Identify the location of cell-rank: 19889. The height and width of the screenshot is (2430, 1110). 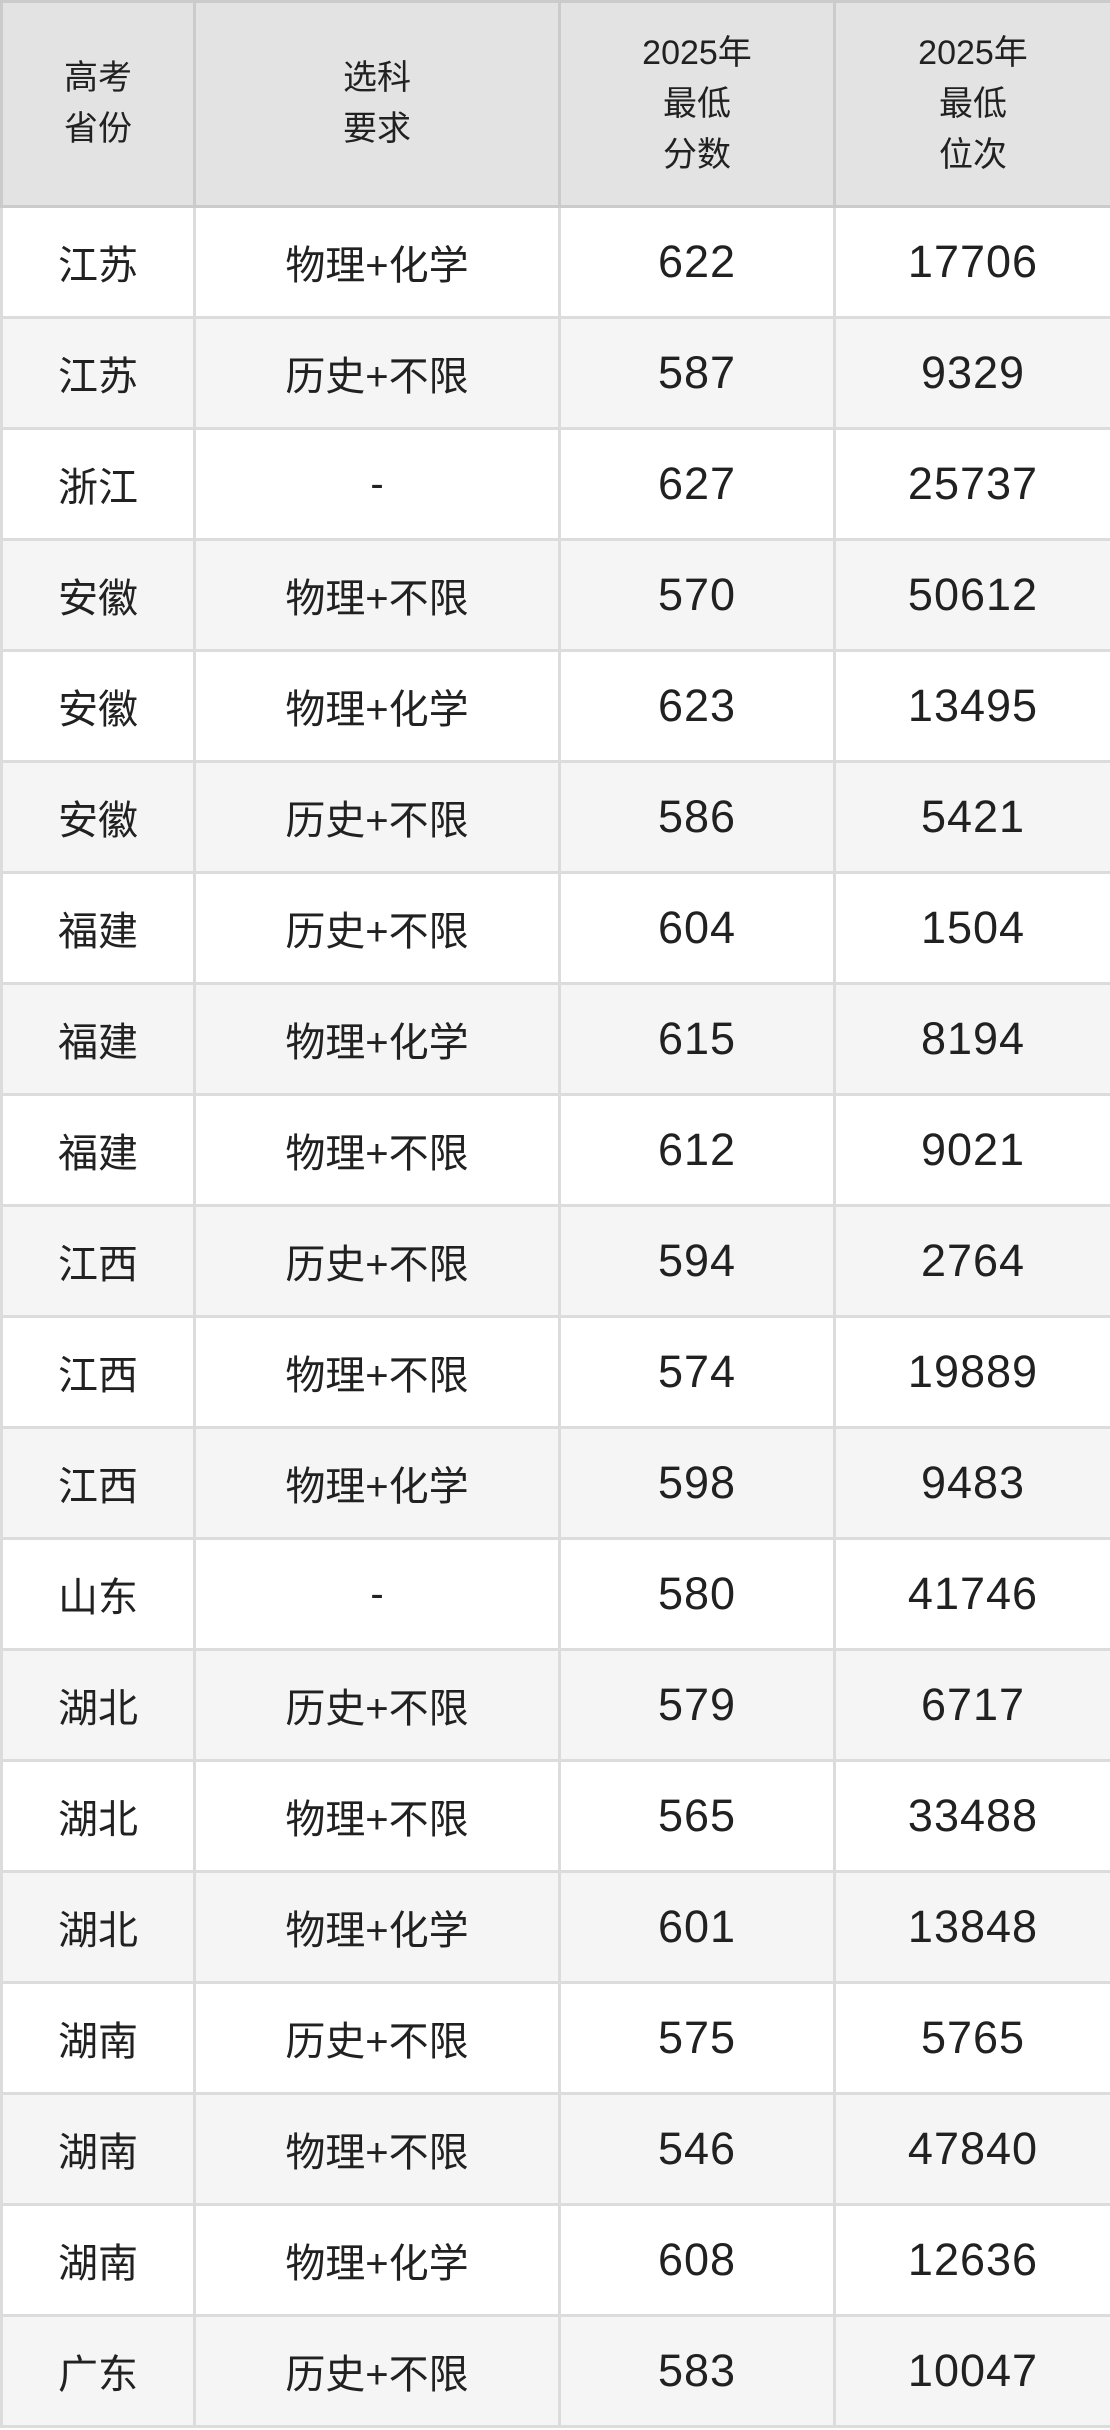
(971, 1372).